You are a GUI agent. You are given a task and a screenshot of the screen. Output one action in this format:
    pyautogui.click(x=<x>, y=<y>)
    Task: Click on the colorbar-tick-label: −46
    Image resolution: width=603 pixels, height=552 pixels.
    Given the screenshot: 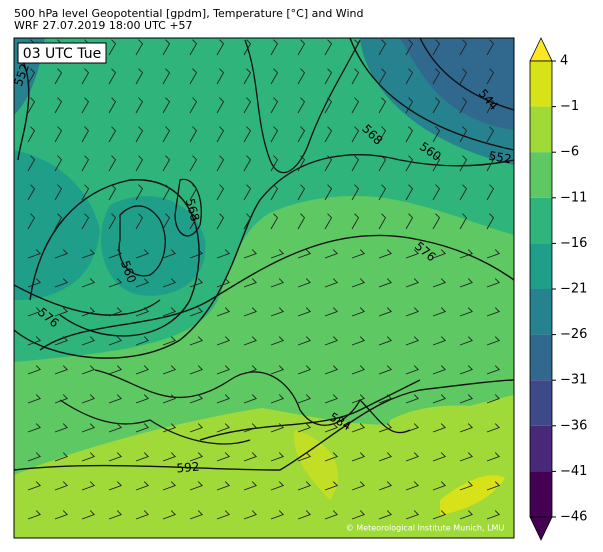 What is the action you would take?
    pyautogui.click(x=573, y=517)
    